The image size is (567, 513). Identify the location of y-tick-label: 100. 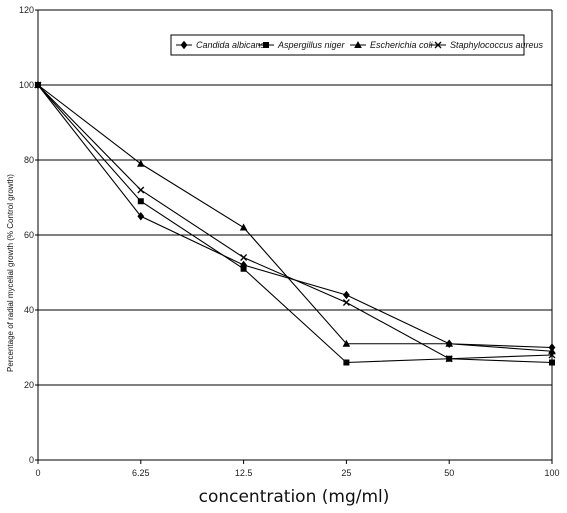
(26, 85).